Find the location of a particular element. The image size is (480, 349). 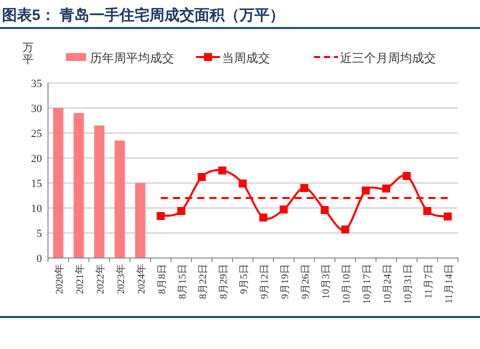

x-tick-label: 11月14日 is located at coordinates (449, 284).